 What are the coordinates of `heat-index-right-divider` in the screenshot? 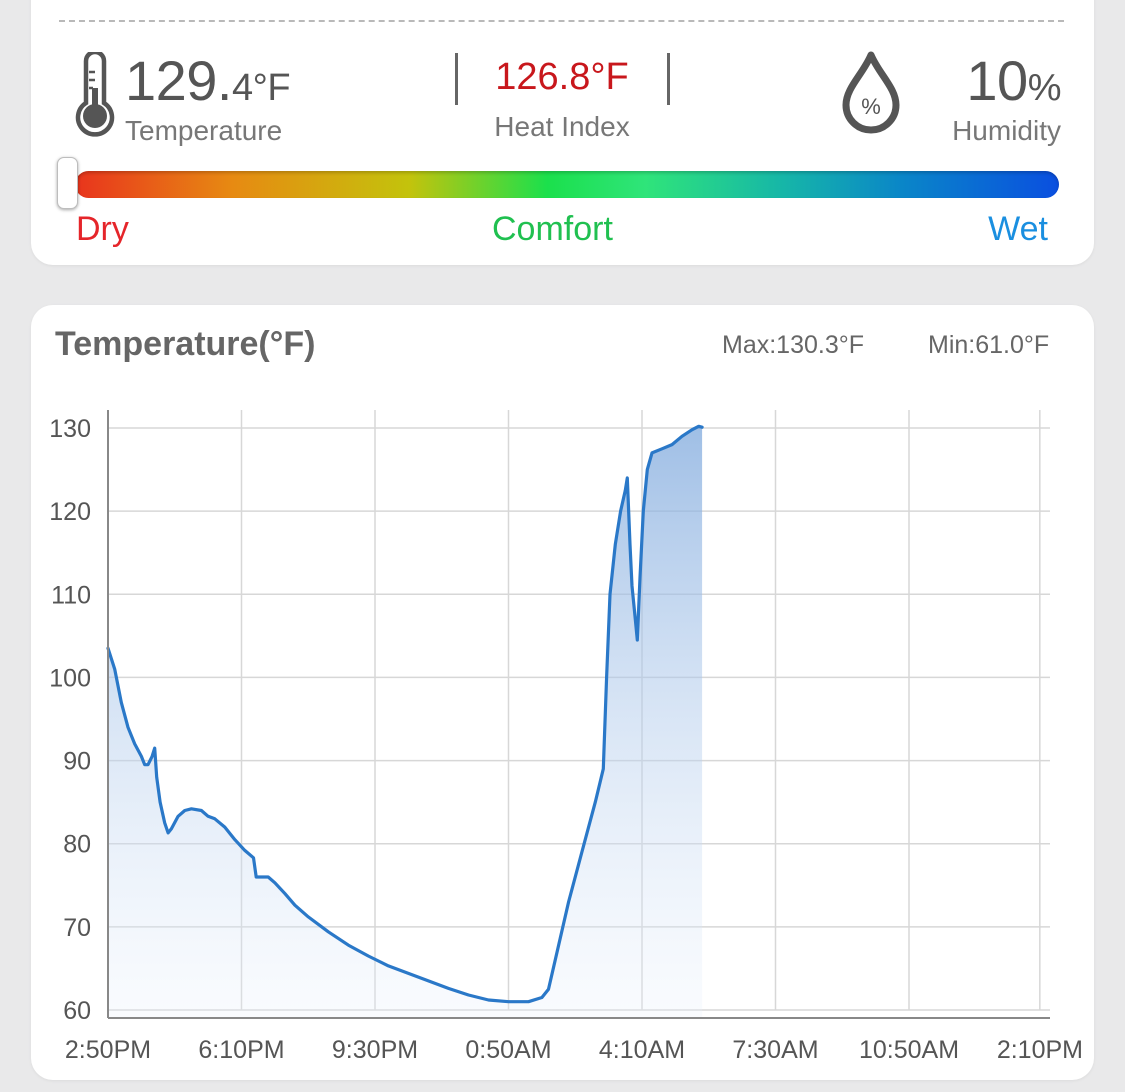 It's located at (668, 79).